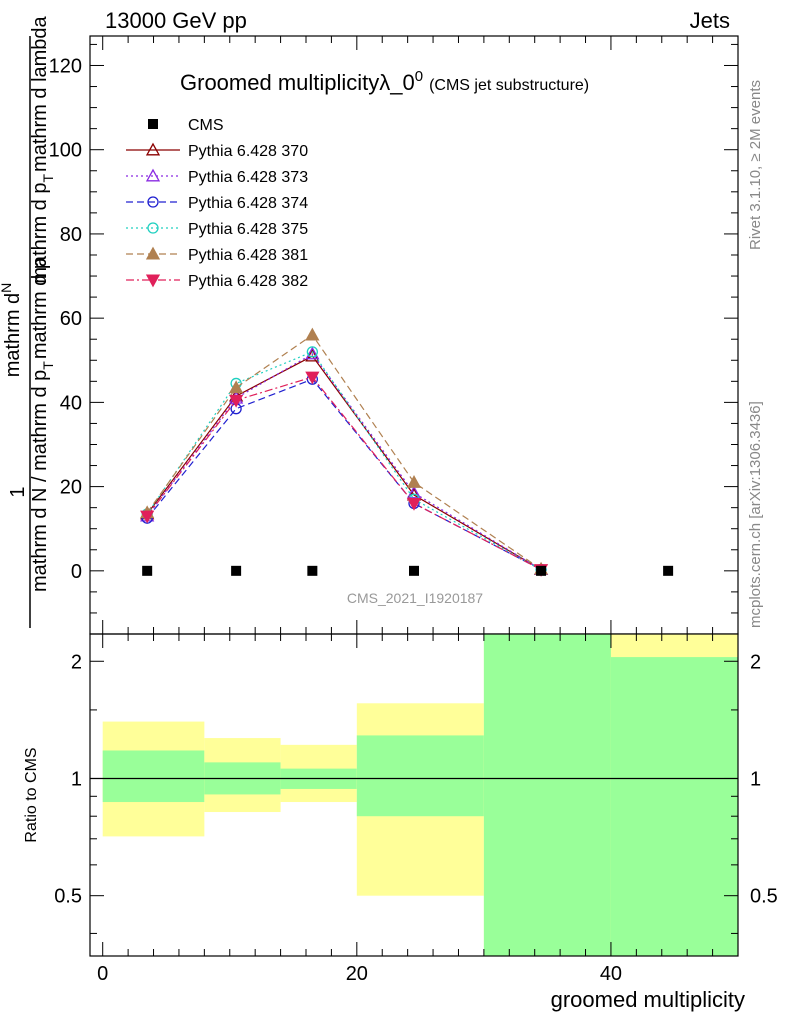  Describe the element at coordinates (419, 76) in the screenshot. I see `plot-title-sup: 0` at that location.